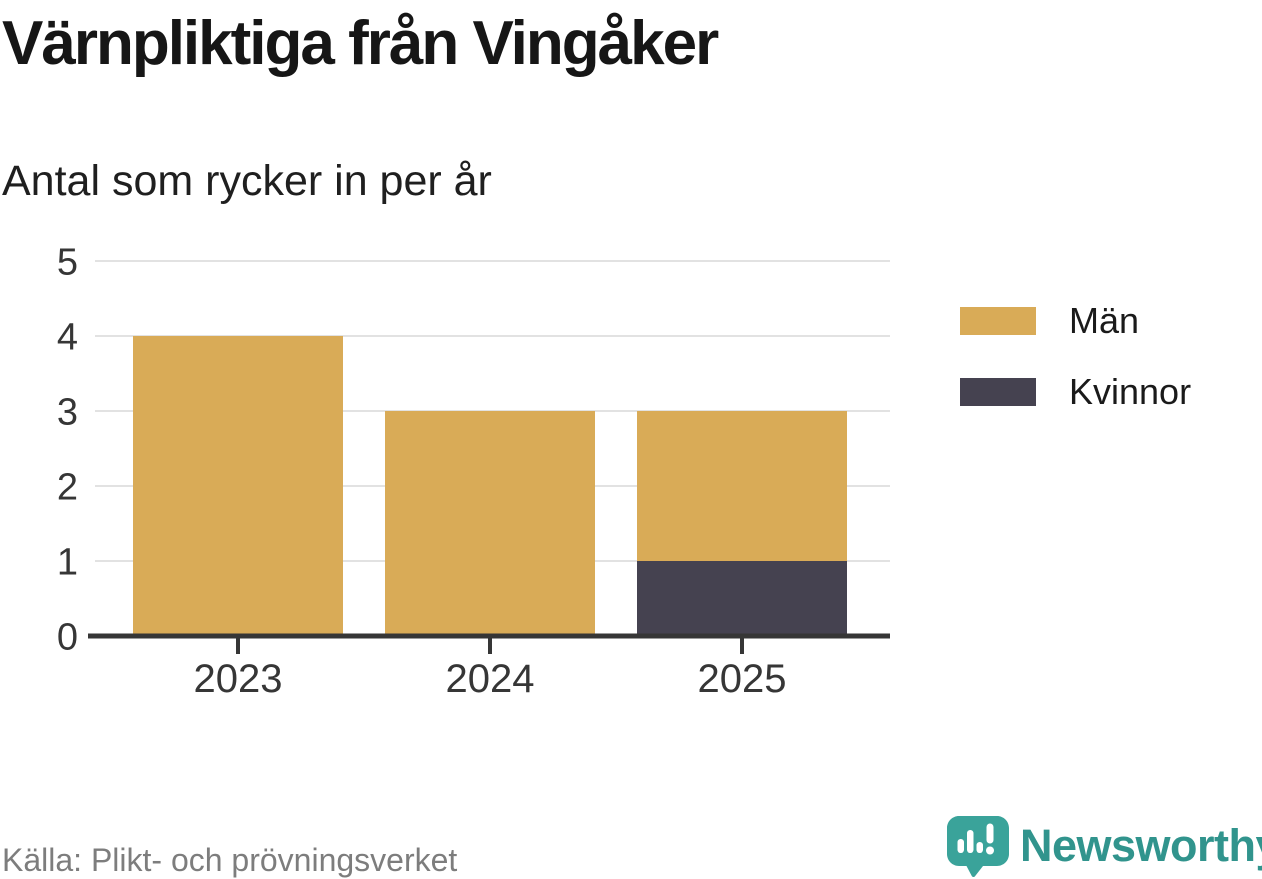  Describe the element at coordinates (238, 486) in the screenshot. I see `bar-segment-män-2023` at that location.